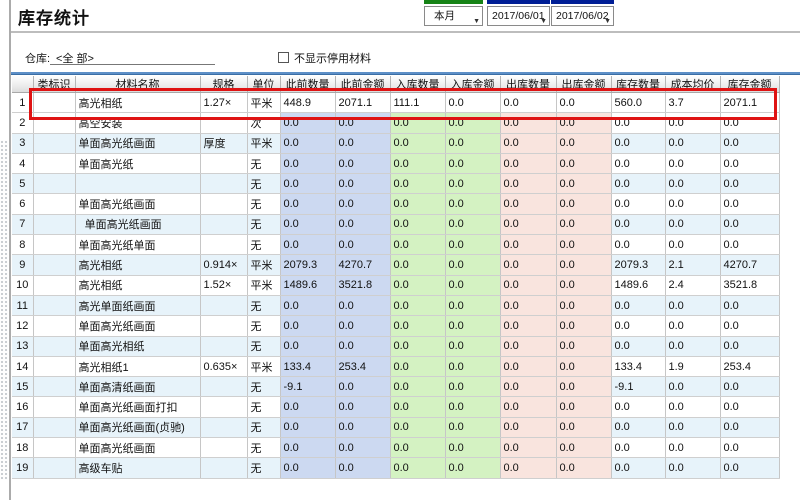 This screenshot has height=500, width=800. I want to click on date-from-select: 2017/06/01 ▼, so click(518, 16).